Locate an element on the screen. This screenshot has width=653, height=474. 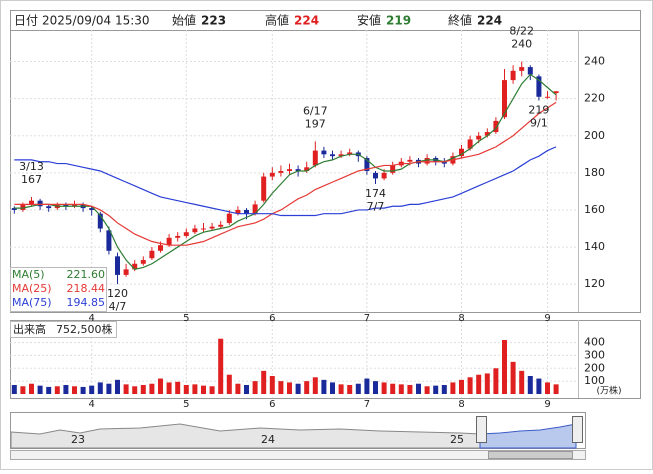
scrollbar is located at coordinates (298, 455).